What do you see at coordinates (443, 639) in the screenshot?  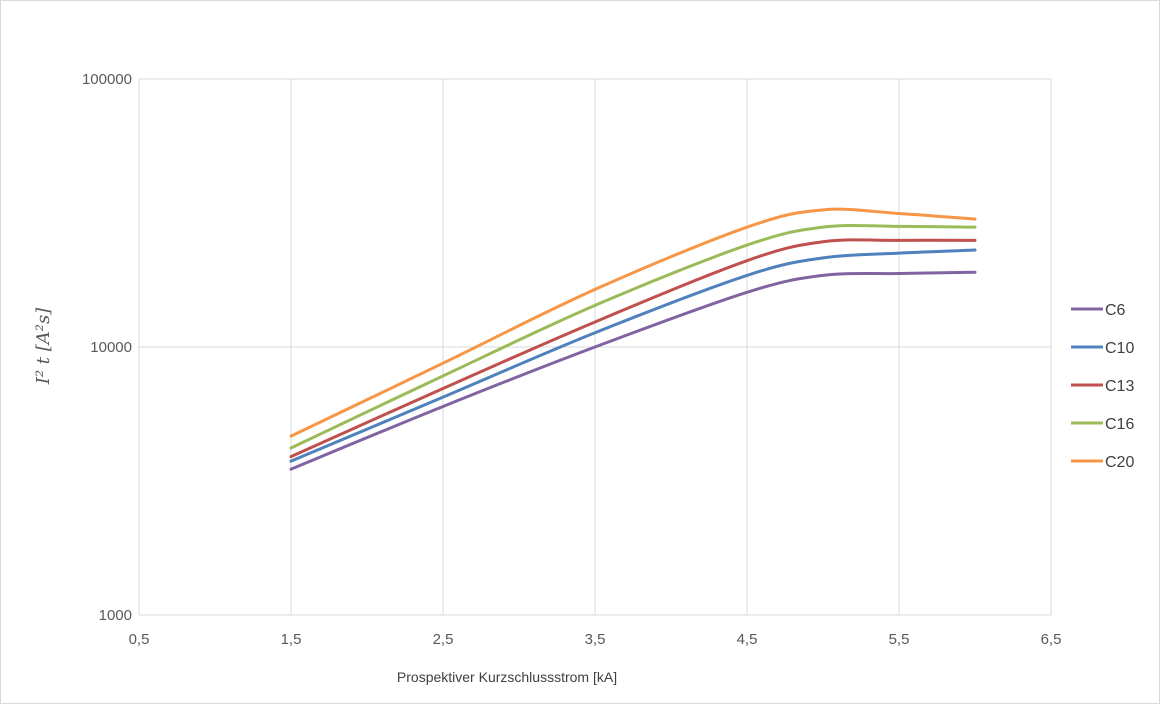 I see `x-tick-label: 2,5` at bounding box center [443, 639].